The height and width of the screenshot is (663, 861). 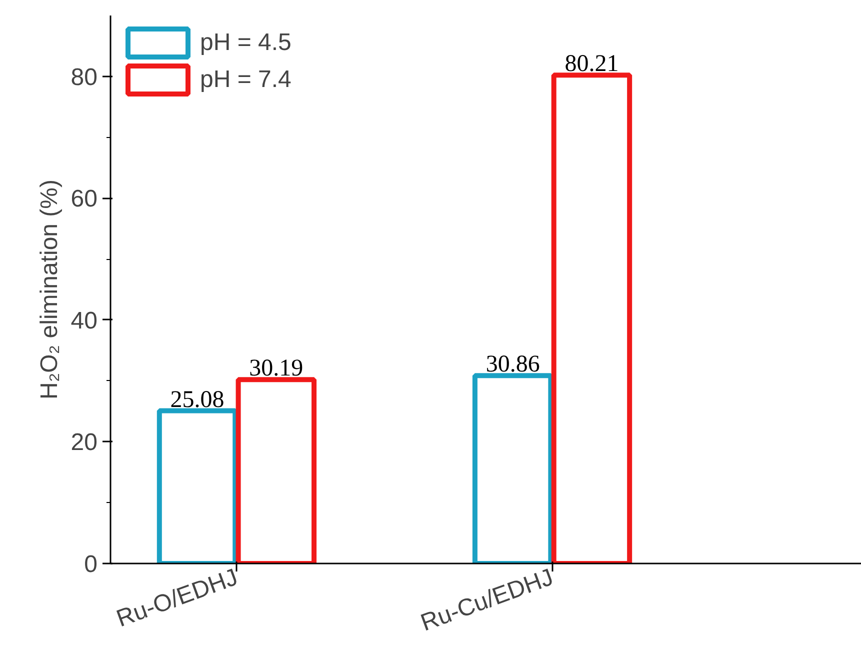 I want to click on legend-label: pH = 4.5, so click(x=246, y=42).